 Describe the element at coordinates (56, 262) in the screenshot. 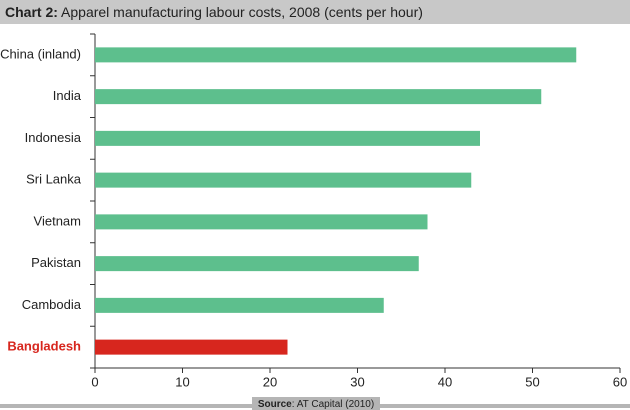

I see `y-tick-label: Pakistan` at that location.